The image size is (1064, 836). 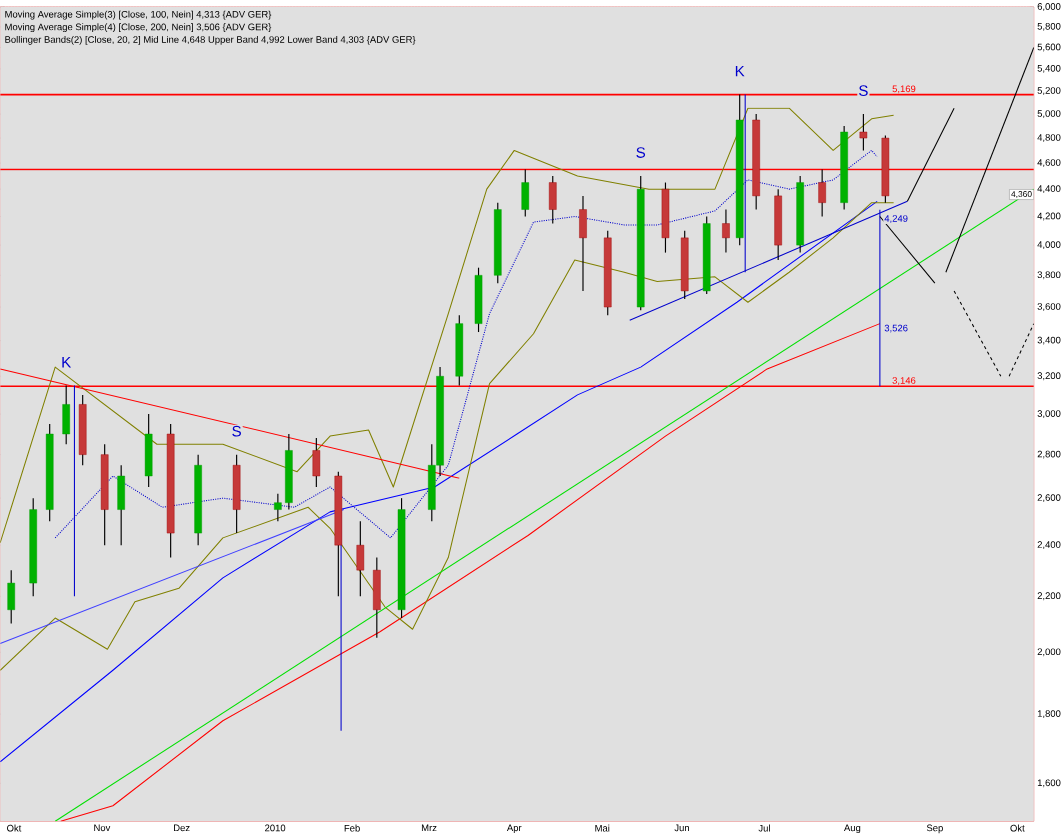 What do you see at coordinates (896, 328) in the screenshot?
I see `annotation: 3,526` at bounding box center [896, 328].